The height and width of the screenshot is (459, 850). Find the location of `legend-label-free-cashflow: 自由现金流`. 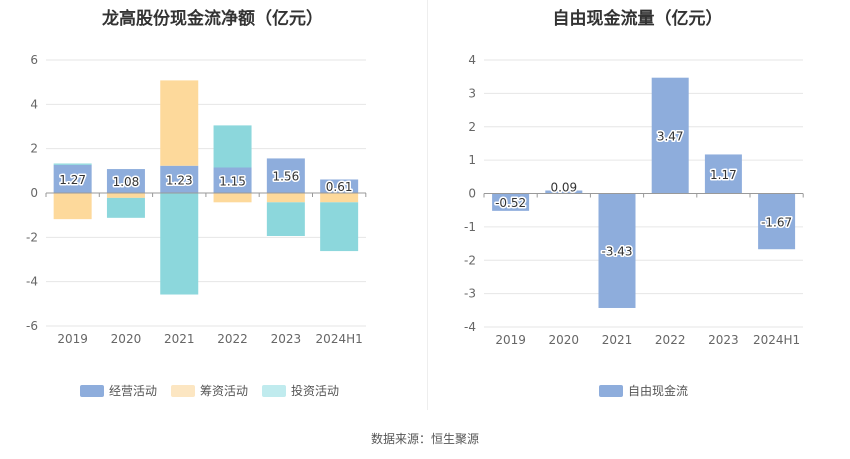

legend-label-free-cashflow: 自由现金流 is located at coordinates (658, 391).